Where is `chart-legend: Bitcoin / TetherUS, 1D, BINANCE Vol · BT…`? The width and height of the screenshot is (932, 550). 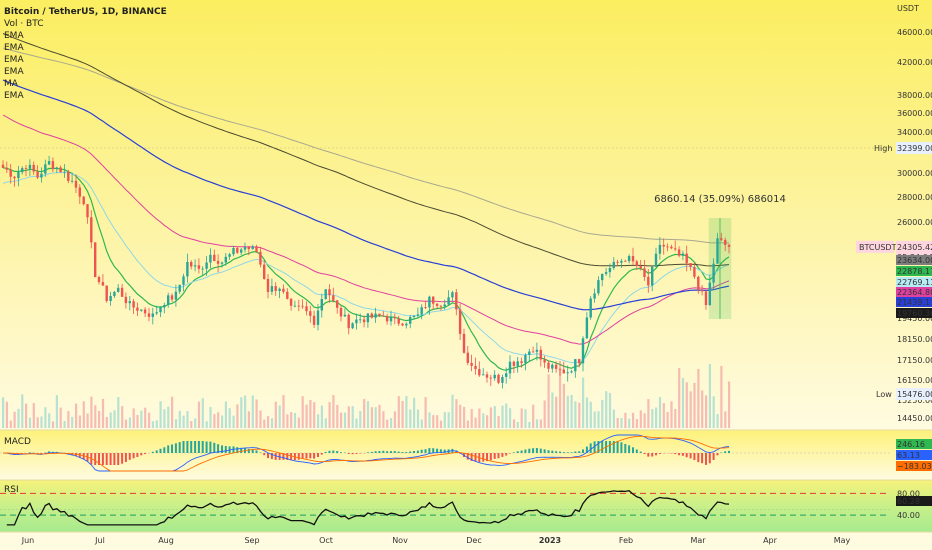 chart-legend: Bitcoin / TetherUS, 1D, BINANCE Vol · BT… is located at coordinates (85, 54).